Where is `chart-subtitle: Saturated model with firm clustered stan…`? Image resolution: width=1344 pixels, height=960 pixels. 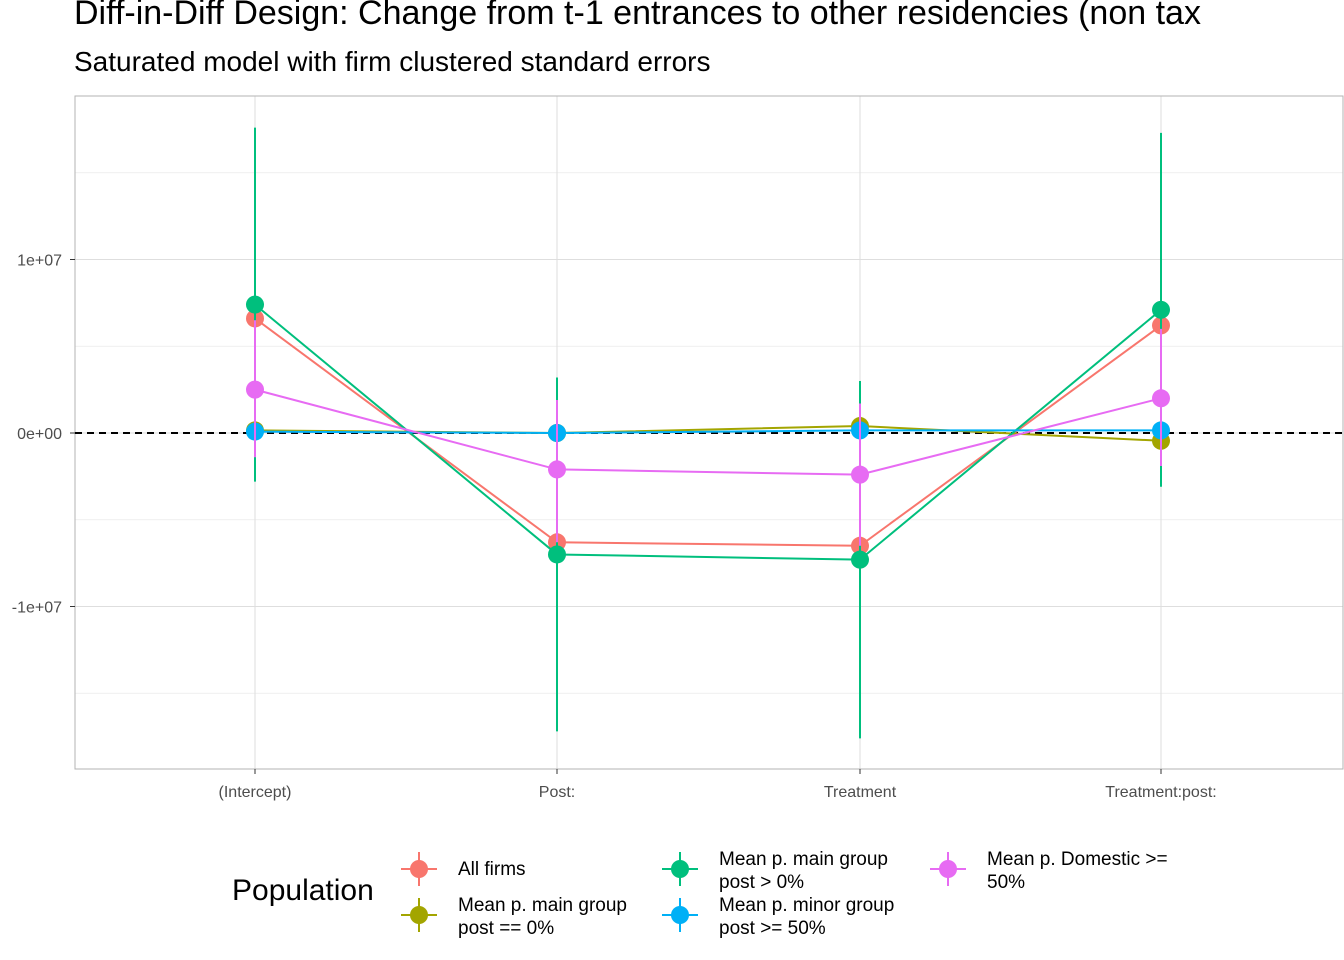 chart-subtitle: Saturated model with firm clustered stan… is located at coordinates (392, 61).